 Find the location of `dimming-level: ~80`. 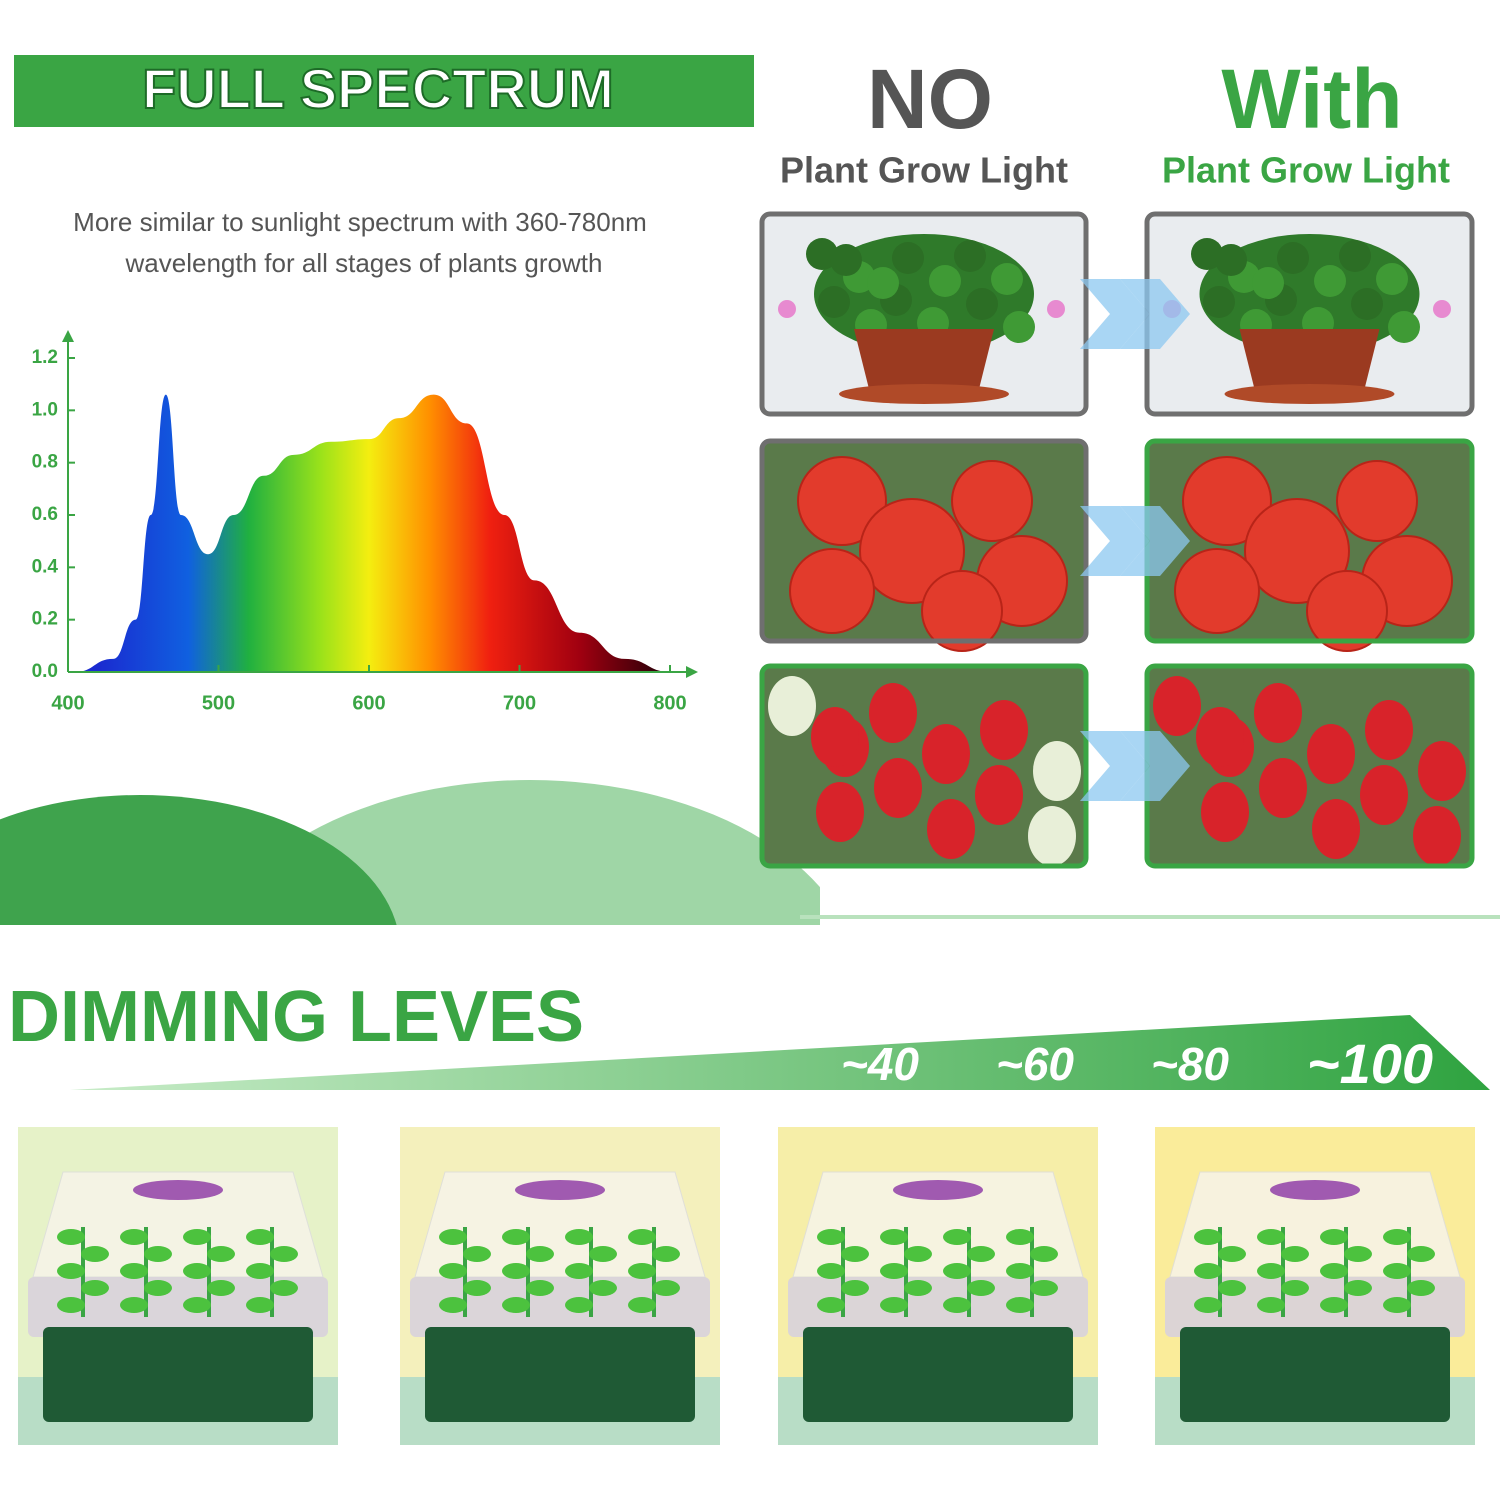

dimming-level: ~80 is located at coordinates (1190, 1064).